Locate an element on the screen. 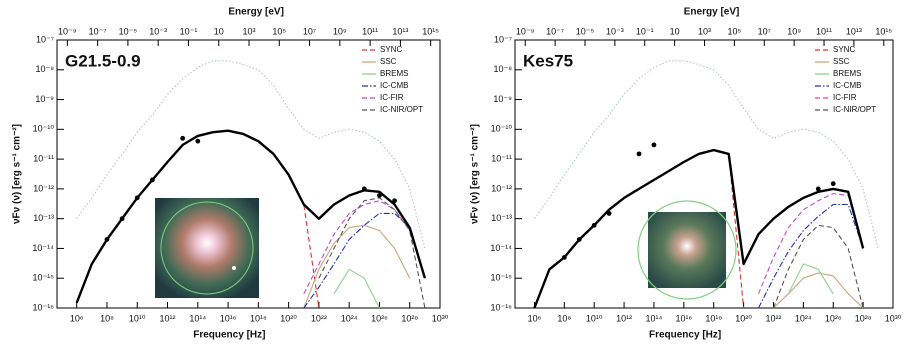  x2-tick-label: 10³ is located at coordinates (249, 31).